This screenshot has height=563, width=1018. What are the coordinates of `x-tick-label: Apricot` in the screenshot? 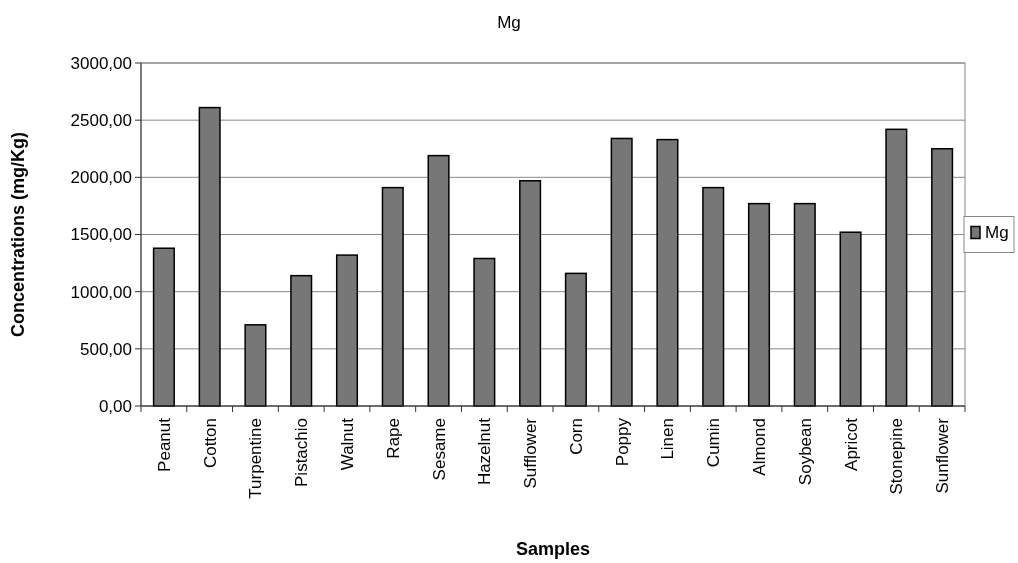 It's located at (851, 444).